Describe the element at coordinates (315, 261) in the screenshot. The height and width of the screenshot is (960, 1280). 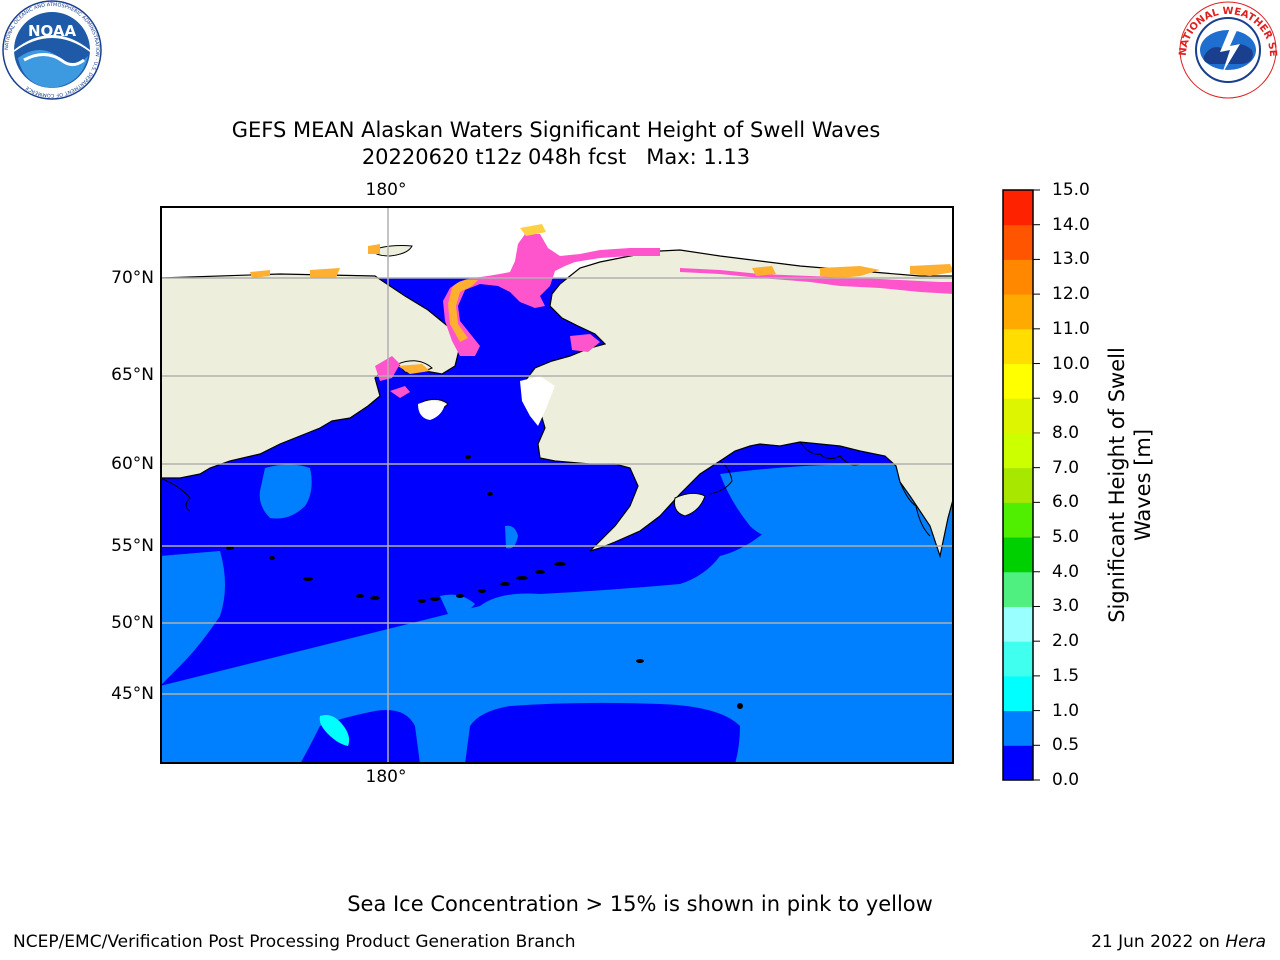
I see `ice-siberia-orange` at that location.